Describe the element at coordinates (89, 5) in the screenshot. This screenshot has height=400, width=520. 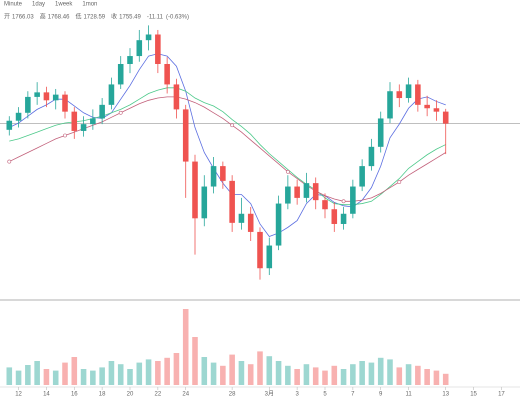
I see `interval-button: 1mon` at that location.